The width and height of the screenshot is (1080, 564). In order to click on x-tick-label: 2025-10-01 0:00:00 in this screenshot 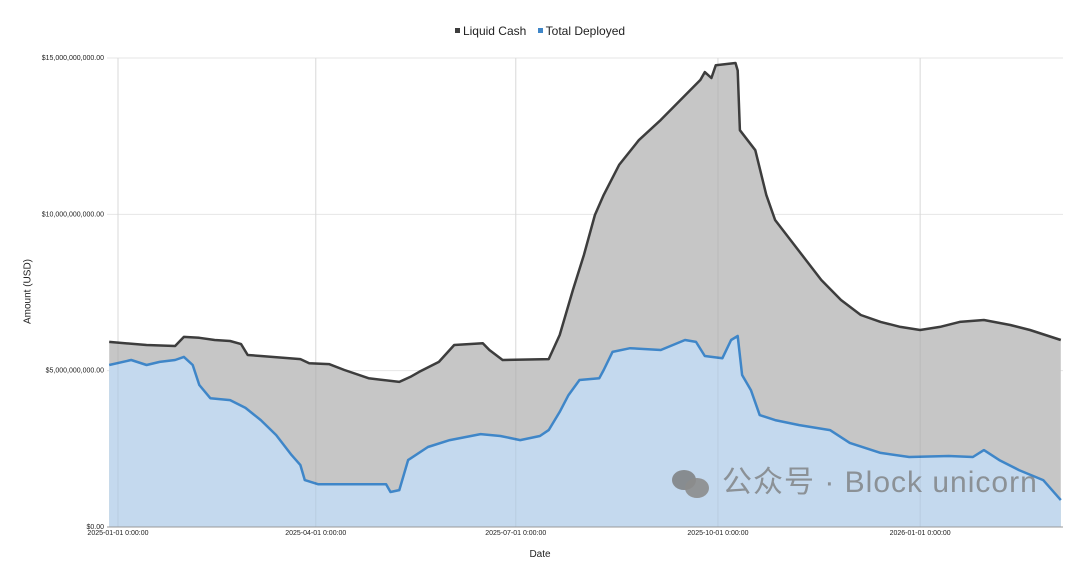, I will do `click(717, 533)`.